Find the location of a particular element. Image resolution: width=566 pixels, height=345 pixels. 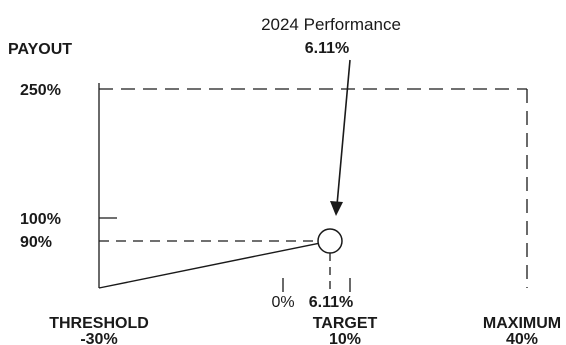

y-tick-label: 250% is located at coordinates (40, 90).